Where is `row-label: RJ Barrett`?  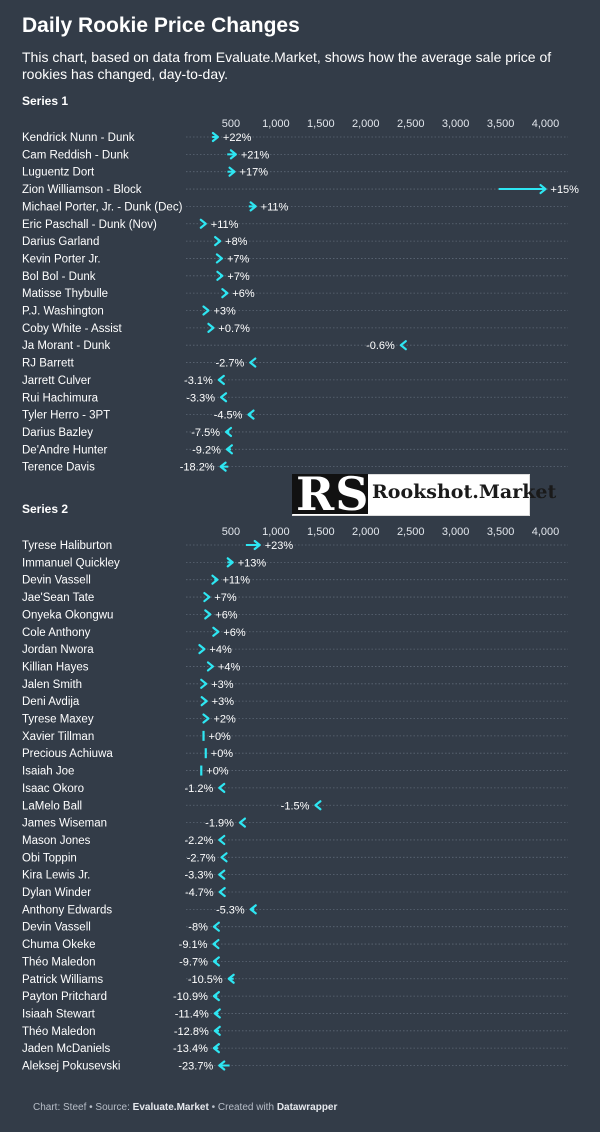 row-label: RJ Barrett is located at coordinates (48, 364).